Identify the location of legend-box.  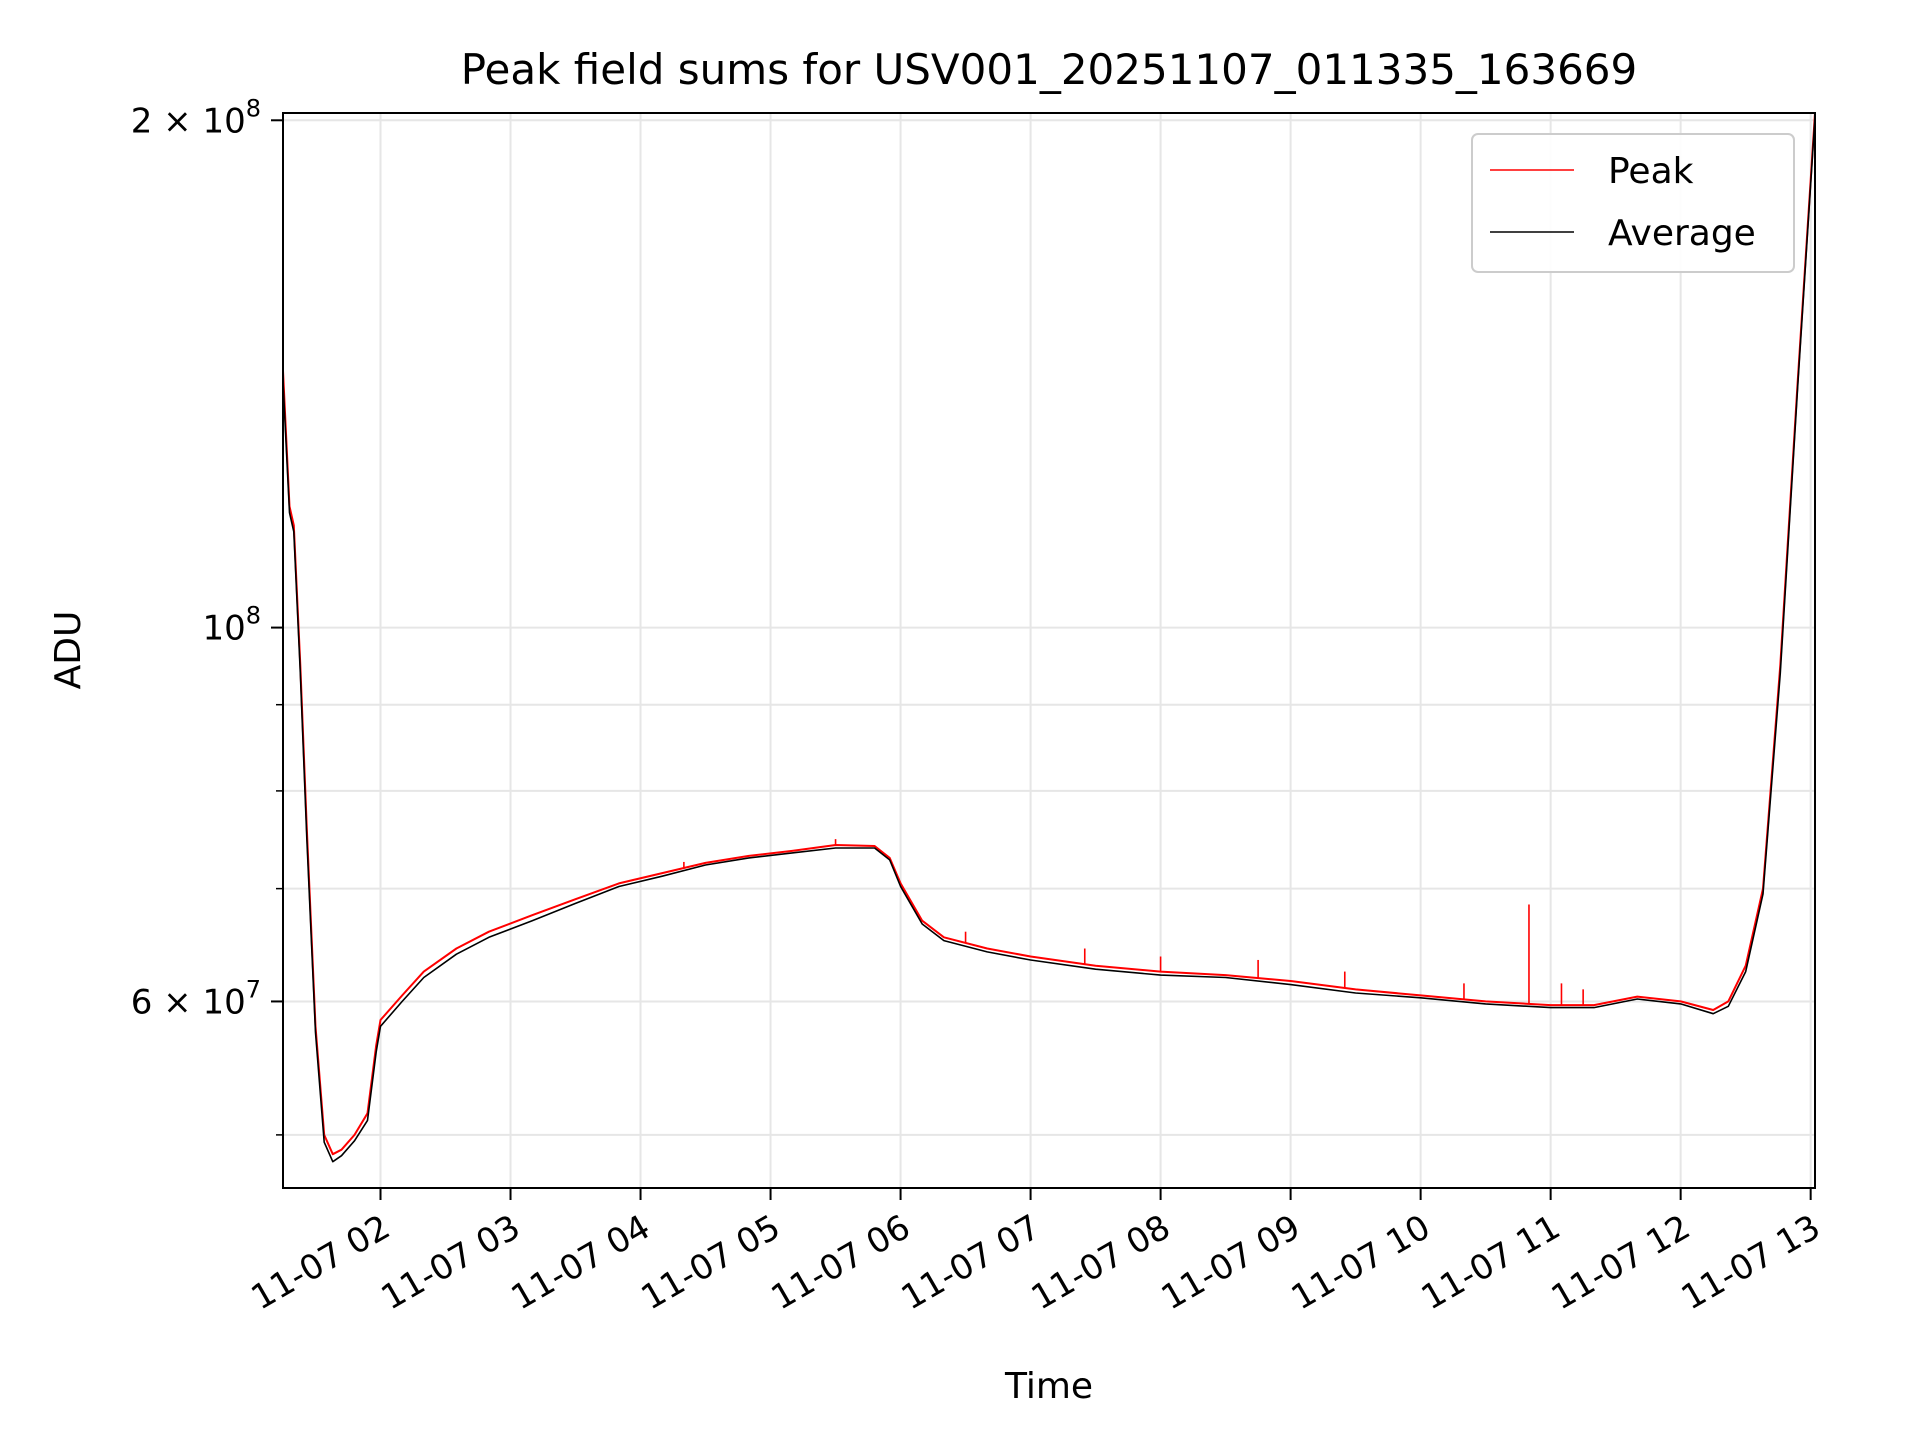
(1633, 203).